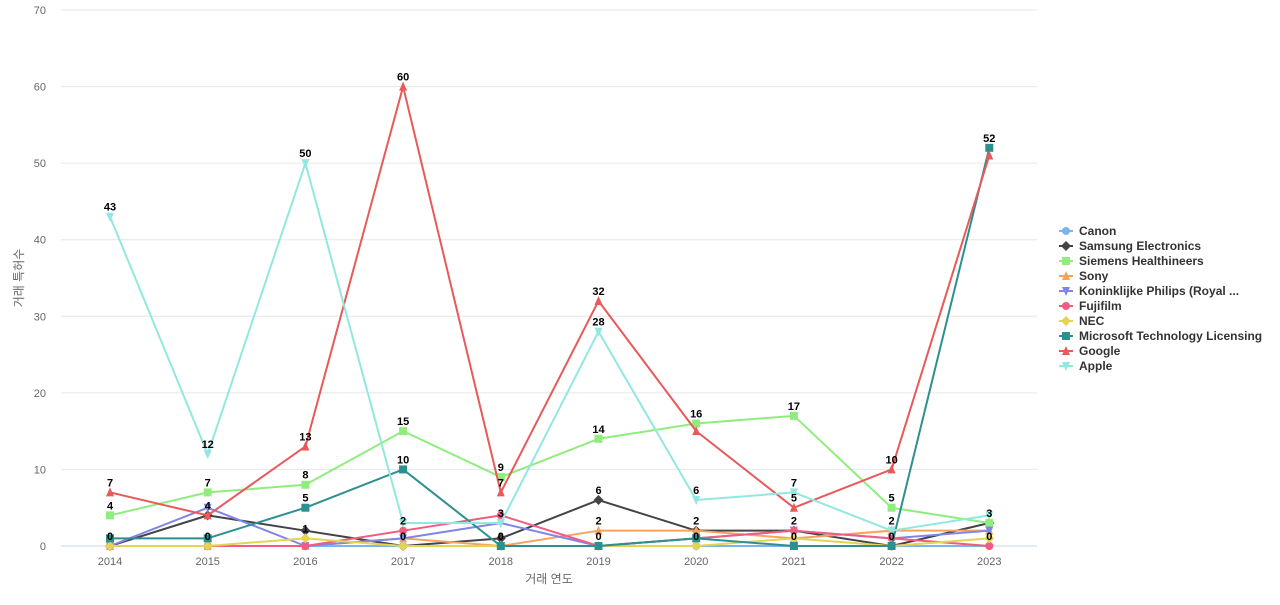 Image resolution: width=1280 pixels, height=605 pixels. I want to click on data-label: 9, so click(501, 468).